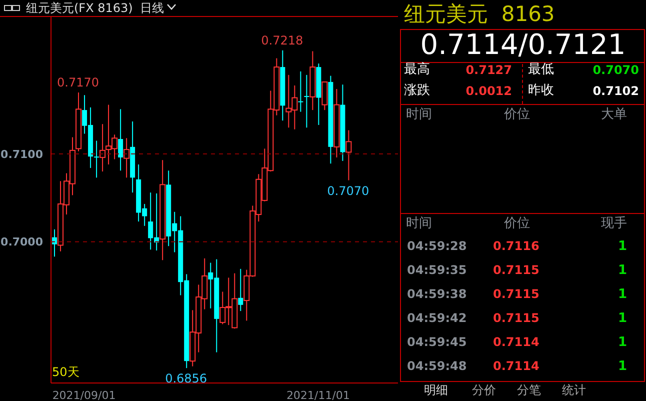 This screenshot has height=401, width=646. What do you see at coordinates (516, 246) in the screenshot?
I see `text: 0.7116` at bounding box center [516, 246].